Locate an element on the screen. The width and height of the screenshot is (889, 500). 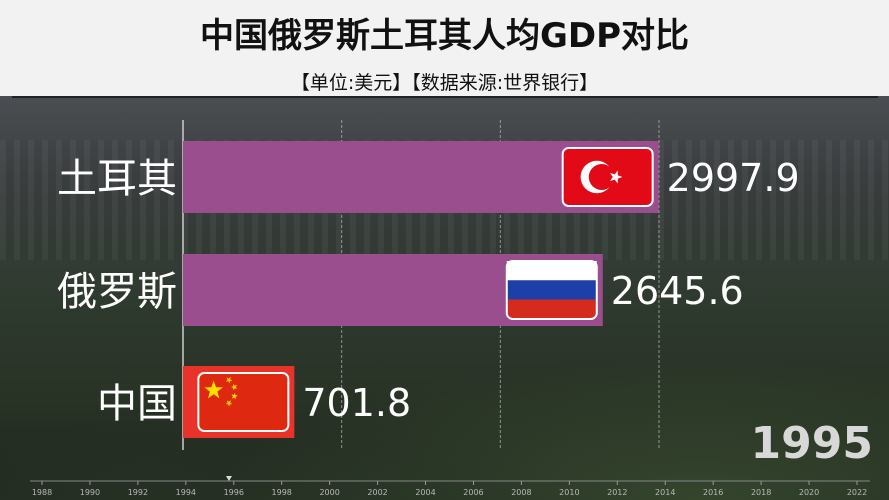
timeline-tick-label: 1988 is located at coordinates (42, 492).